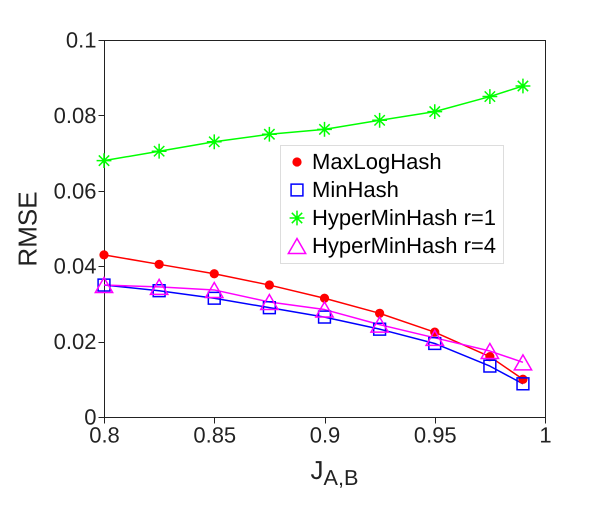 Image resolution: width=613 pixels, height=521 pixels. What do you see at coordinates (75, 341) in the screenshot?
I see `y-tick-label: 0.02` at bounding box center [75, 341].